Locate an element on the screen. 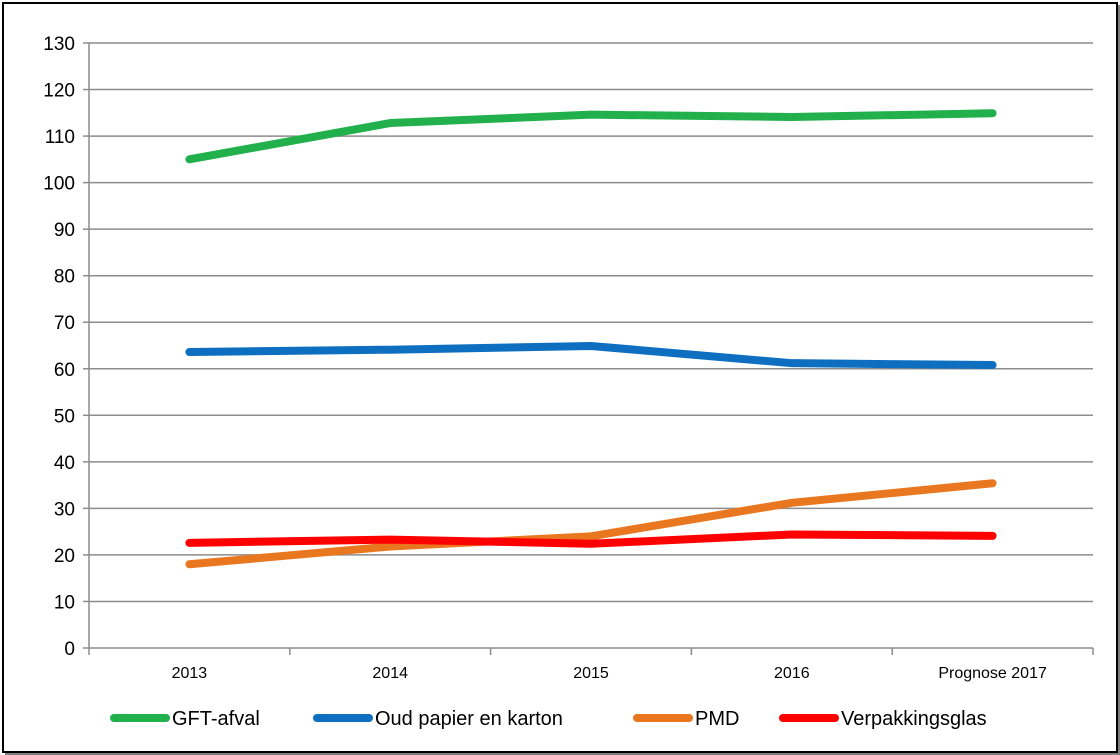  y-tick-label-50: 50 is located at coordinates (64, 416).